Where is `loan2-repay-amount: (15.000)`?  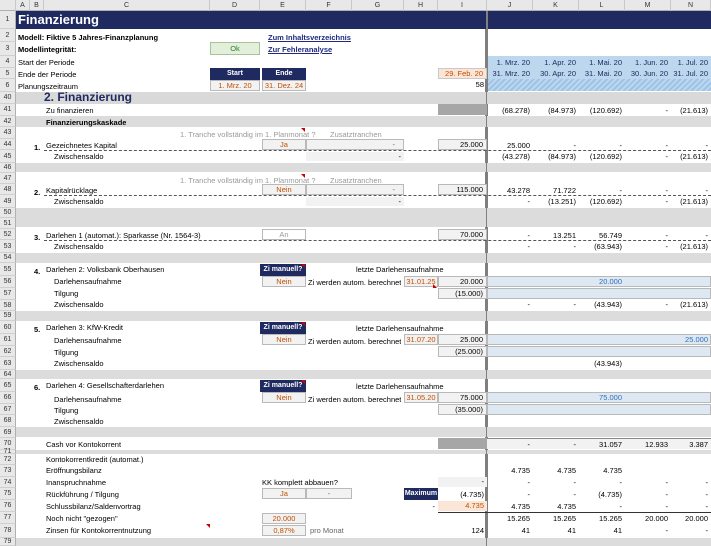
loan2-repay-amount: (15.000) is located at coordinates (462, 293).